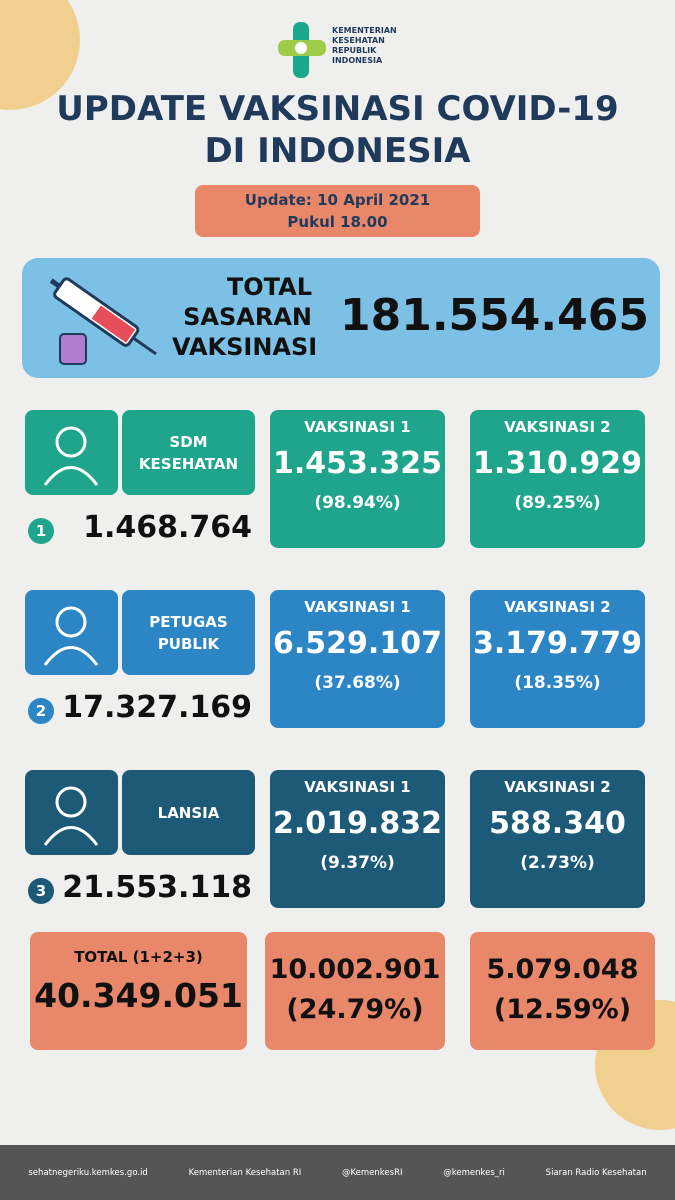 This screenshot has width=675, height=1200. I want to click on dose-box: VAKSINASI 1 1.453.325 (98.94%), so click(357, 479).